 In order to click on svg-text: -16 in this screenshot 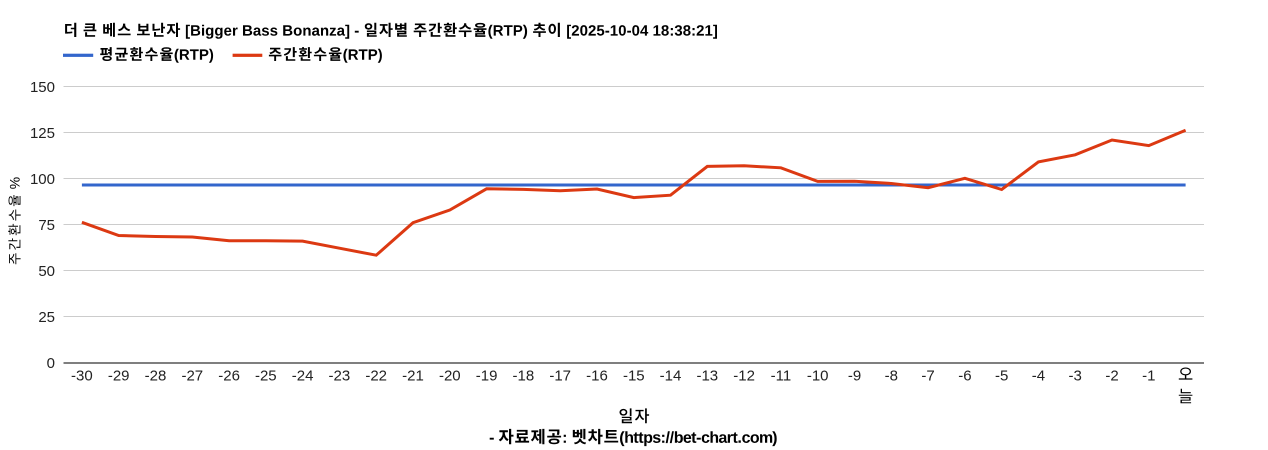, I will do `click(597, 376)`.